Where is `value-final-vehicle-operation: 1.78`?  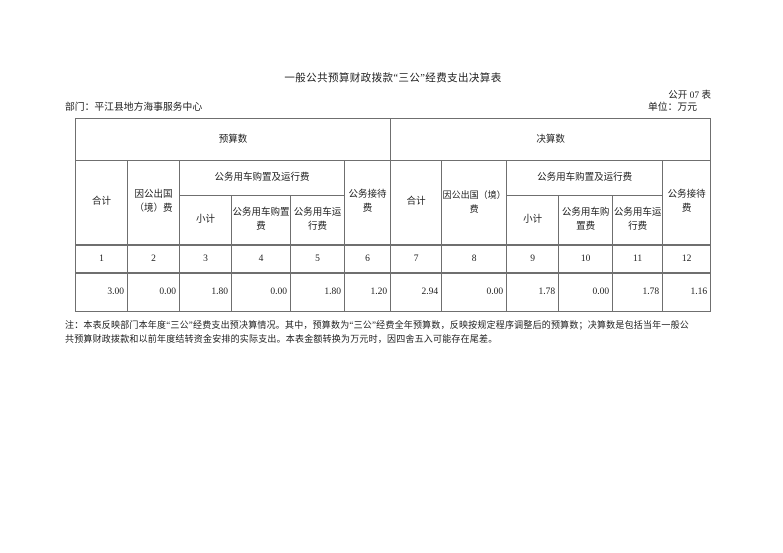
value-final-vehicle-operation: 1.78 is located at coordinates (638, 292).